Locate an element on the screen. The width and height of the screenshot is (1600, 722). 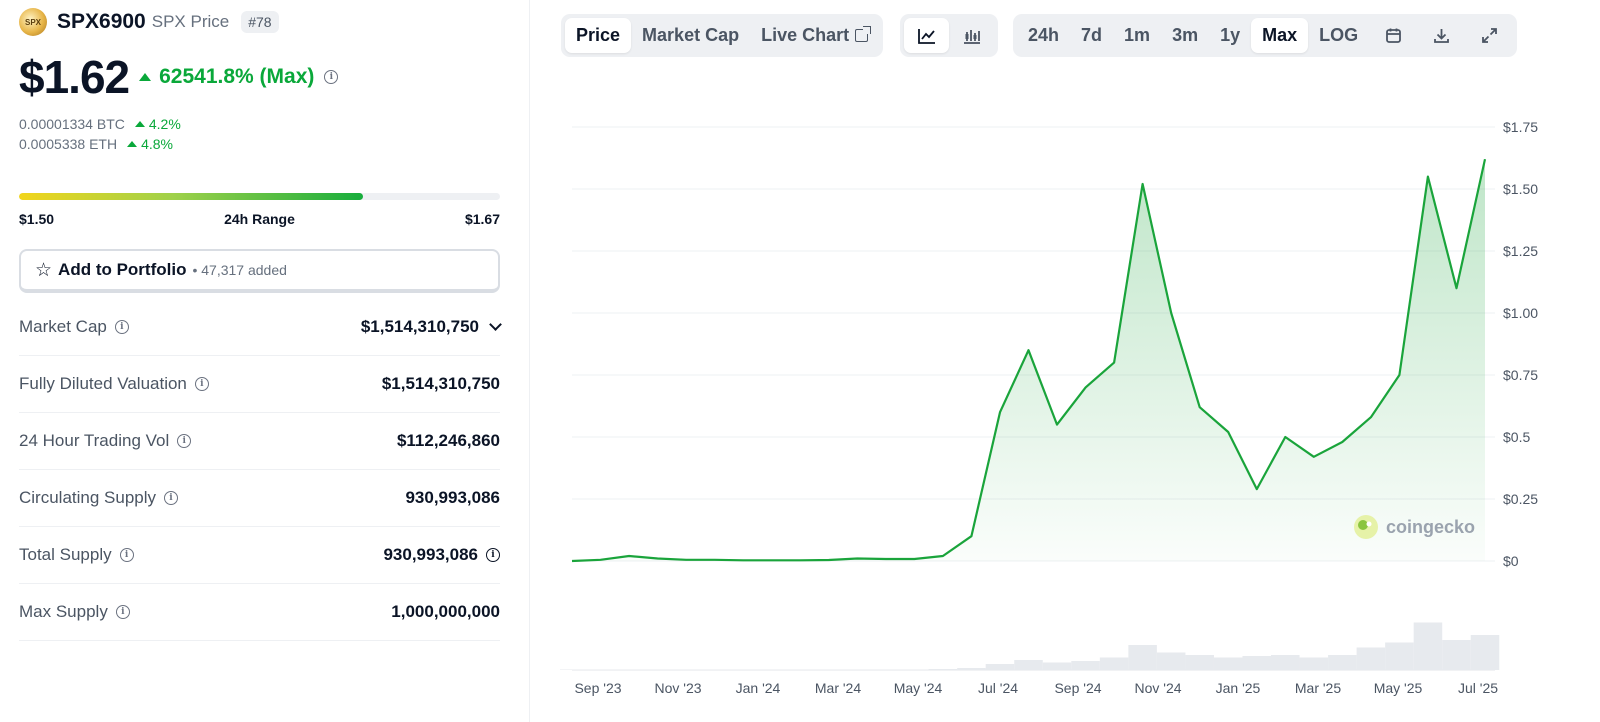
volume-bars is located at coordinates (1030, 646).